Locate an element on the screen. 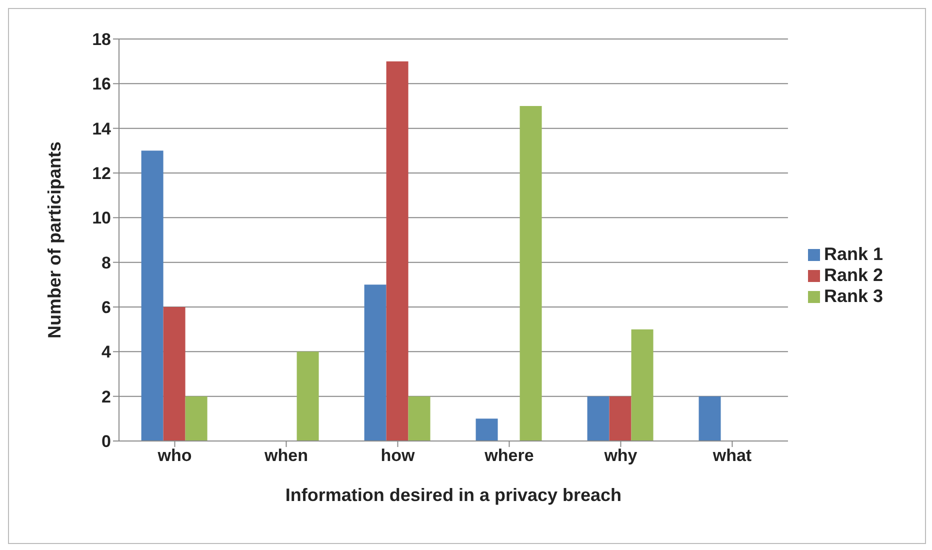  x-axis-title: Information desired in a privacy breach is located at coordinates (453, 495).